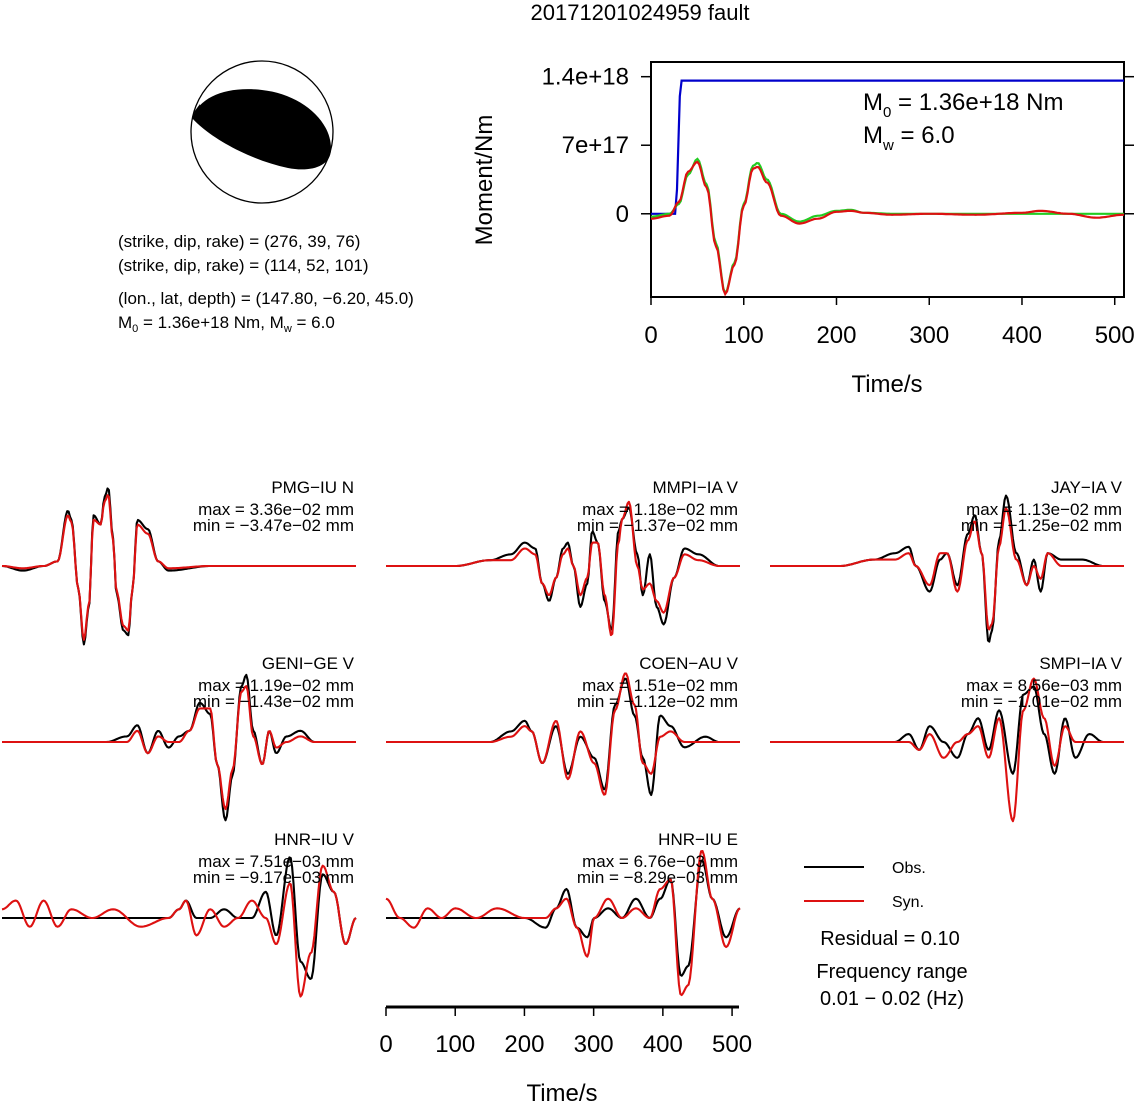  What do you see at coordinates (696, 487) in the screenshot?
I see `station-label: MMPI−IA V` at bounding box center [696, 487].